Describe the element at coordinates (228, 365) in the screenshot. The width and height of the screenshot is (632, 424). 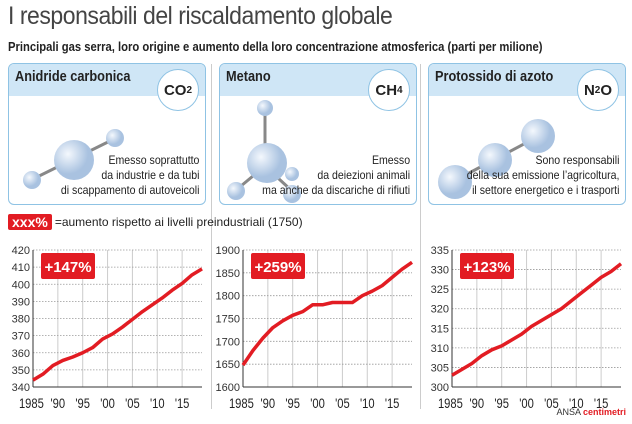
I see `y-tick-label: 1650` at that location.